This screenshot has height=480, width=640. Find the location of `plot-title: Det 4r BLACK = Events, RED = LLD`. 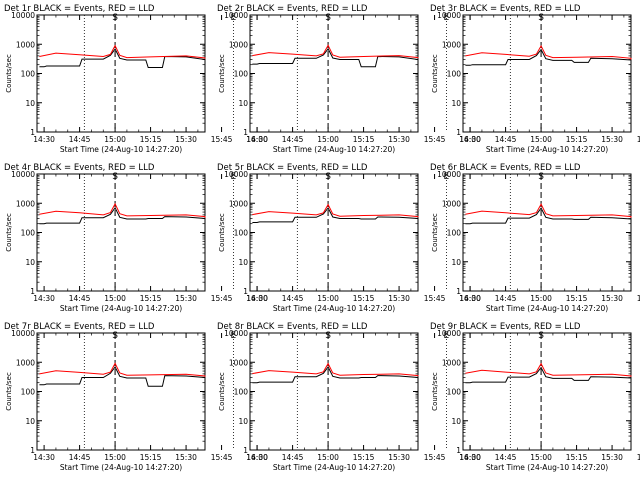

plot-title: Det 4r BLACK = Events, RED = LLD is located at coordinates (79, 168).